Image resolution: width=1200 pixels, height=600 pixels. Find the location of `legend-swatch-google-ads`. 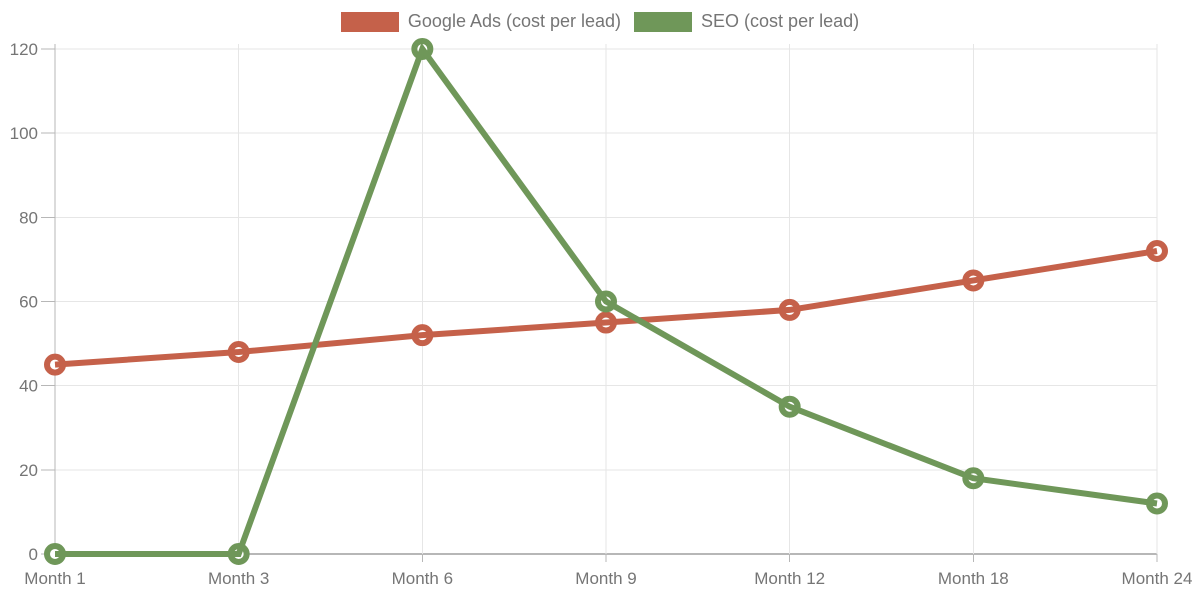

legend-swatch-google-ads is located at coordinates (369, 21).